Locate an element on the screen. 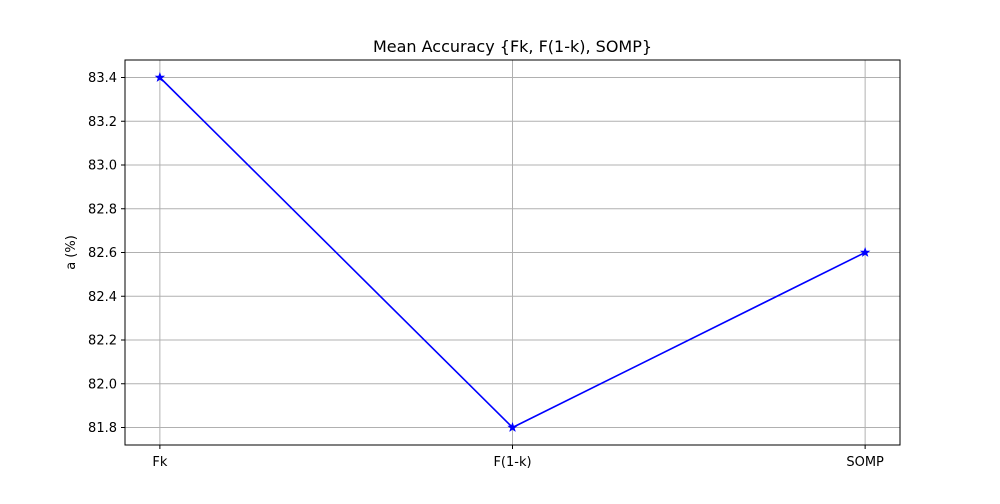 The width and height of the screenshot is (1000, 504). chart-title: Mean Accuracy {Fk, F(1-k), SOMP} is located at coordinates (512, 46).